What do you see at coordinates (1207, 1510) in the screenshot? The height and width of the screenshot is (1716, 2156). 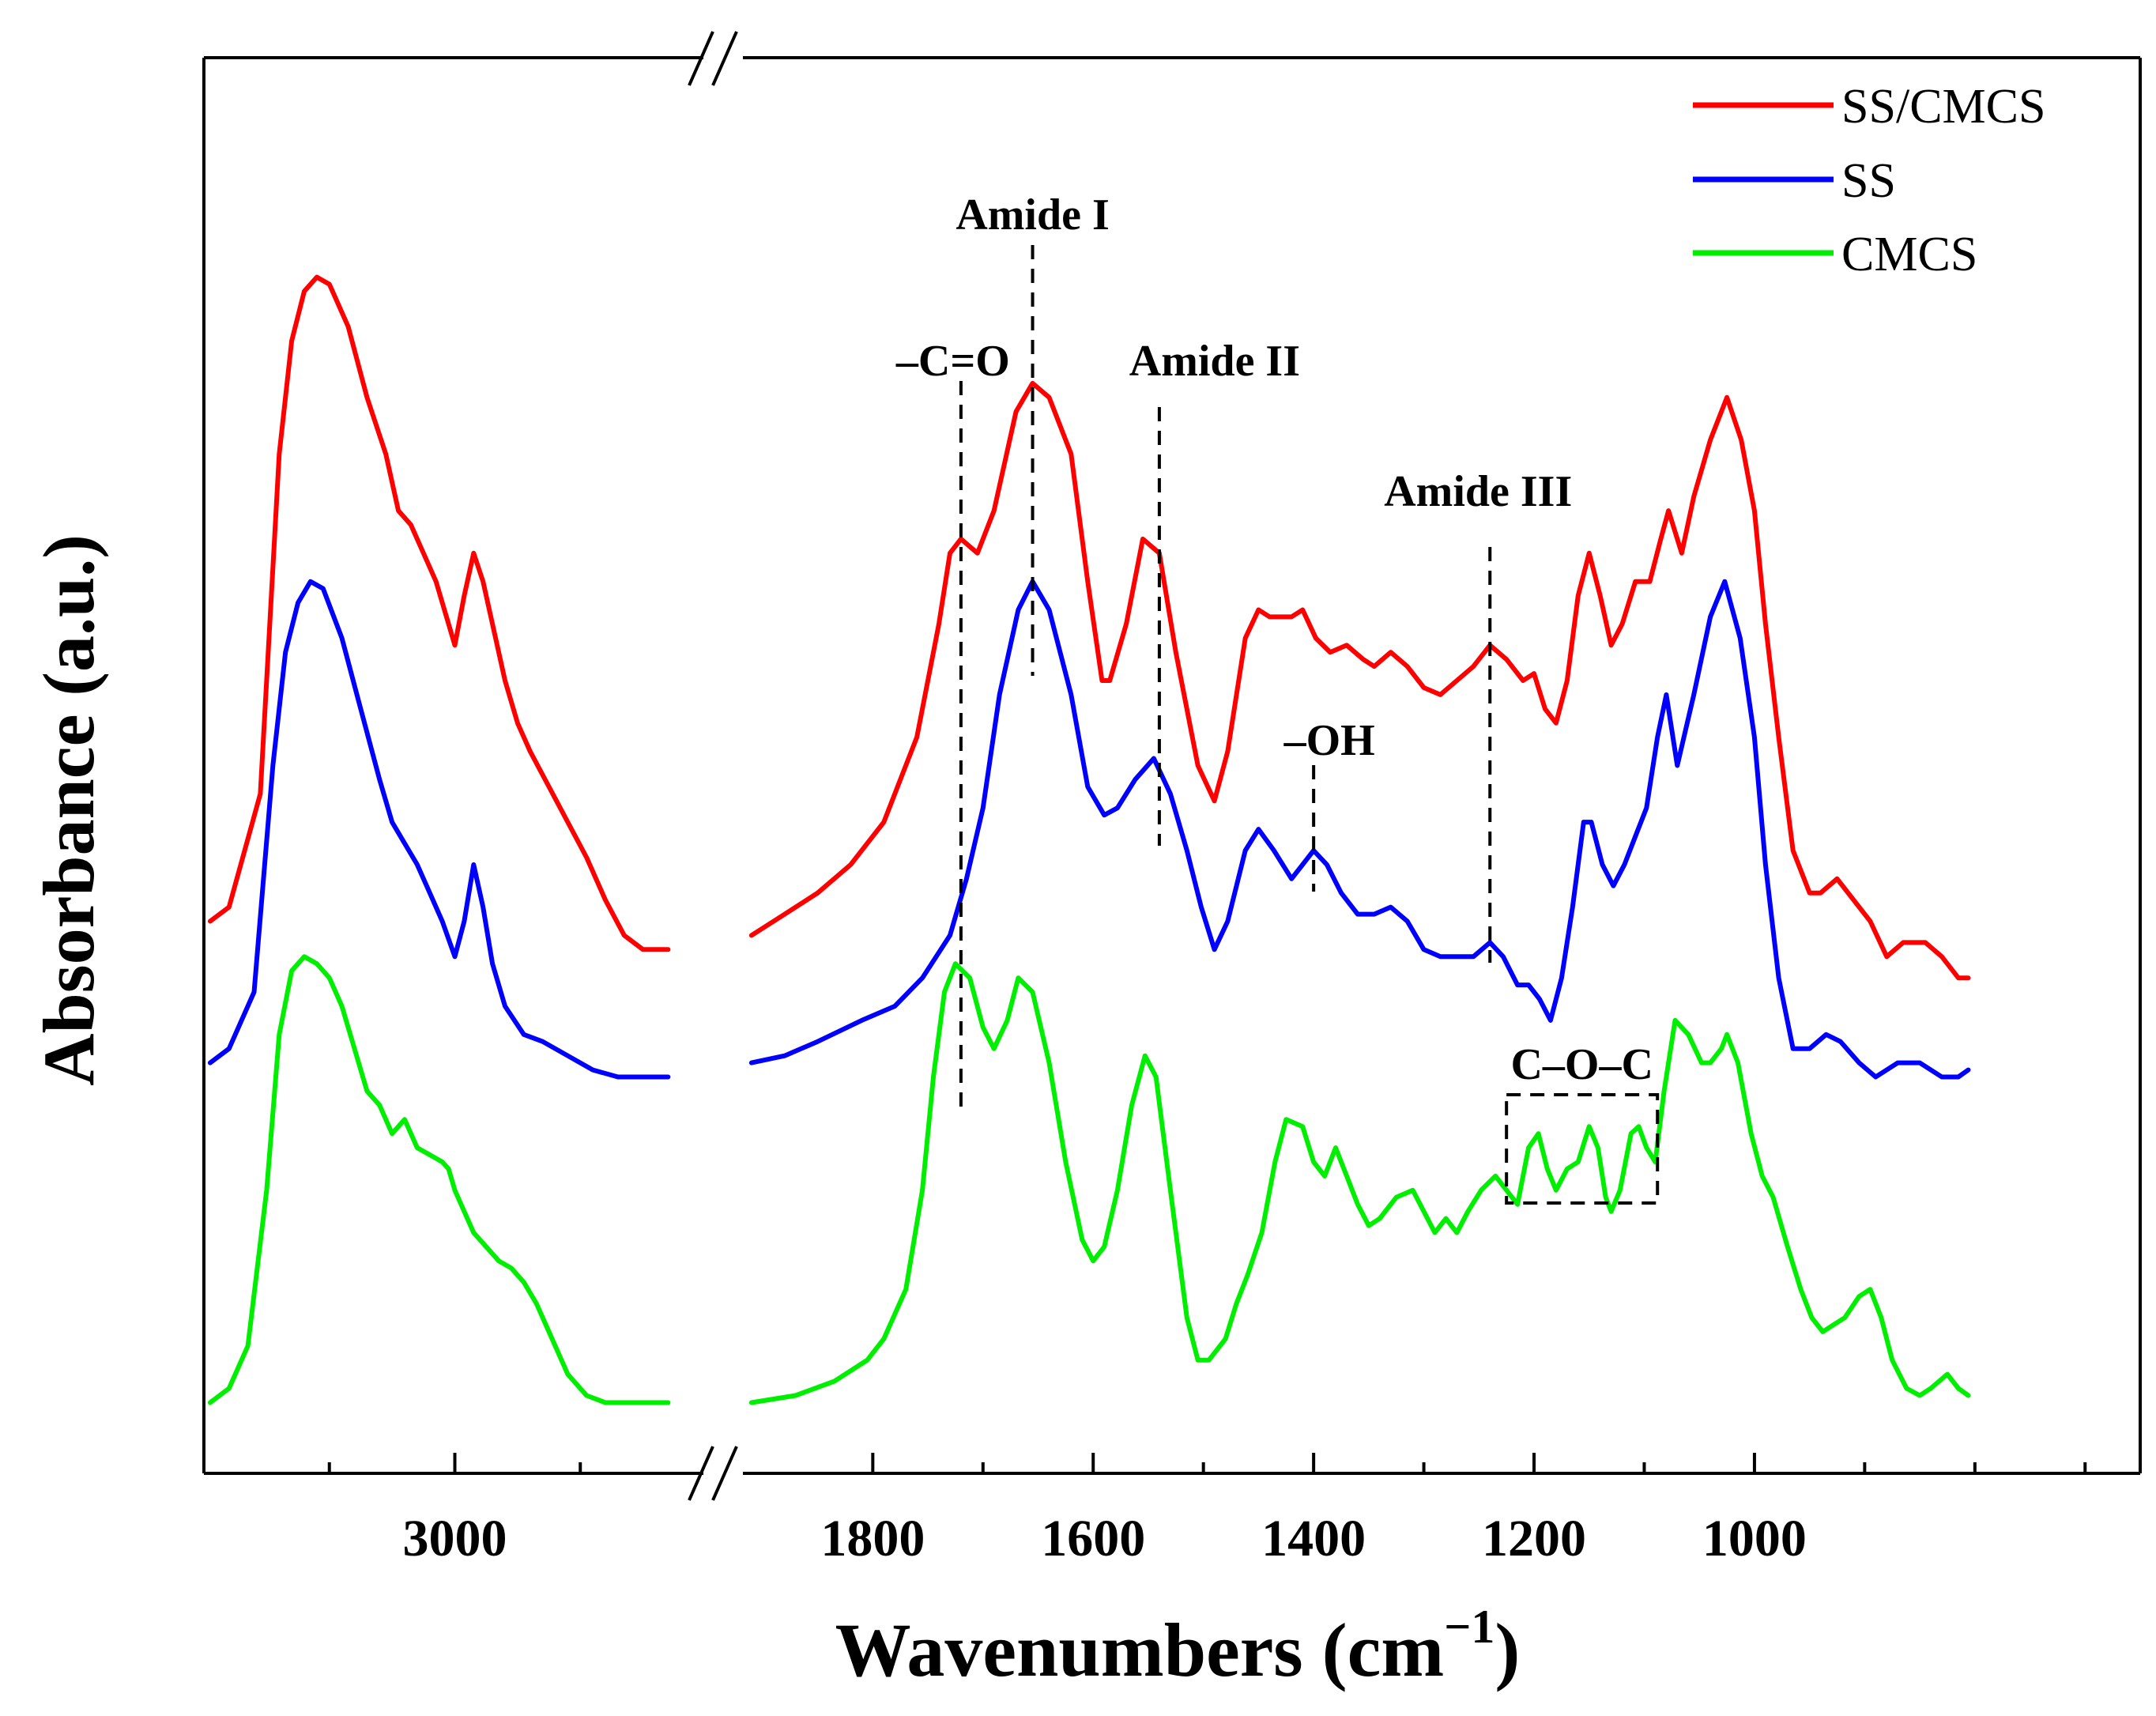 I see `tick-layer: 3000 1800 1600 1400 1200 1000` at bounding box center [1207, 1510].